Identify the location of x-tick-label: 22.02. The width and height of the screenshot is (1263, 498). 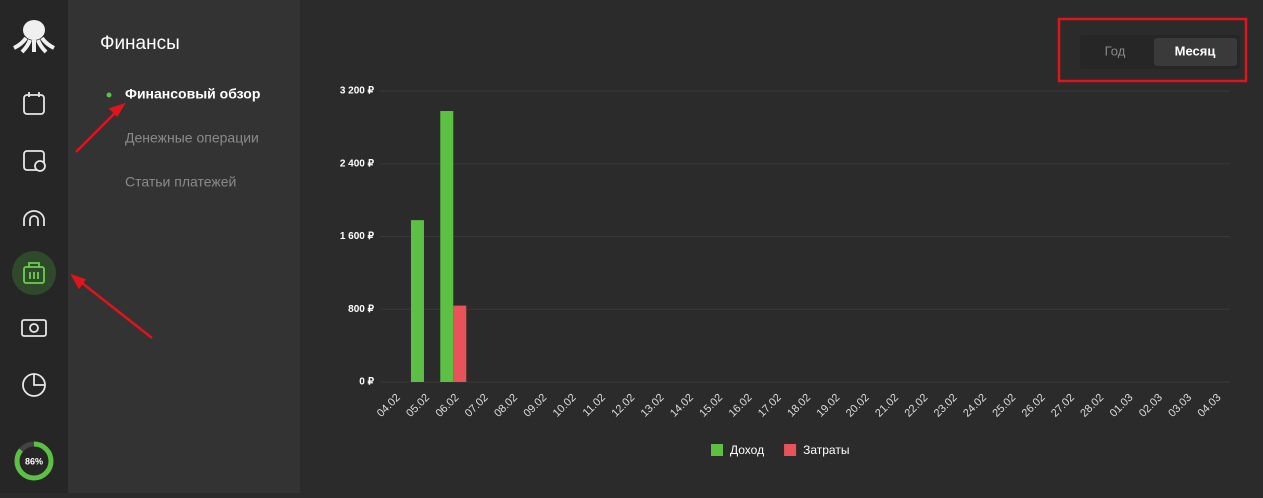
(916, 406).